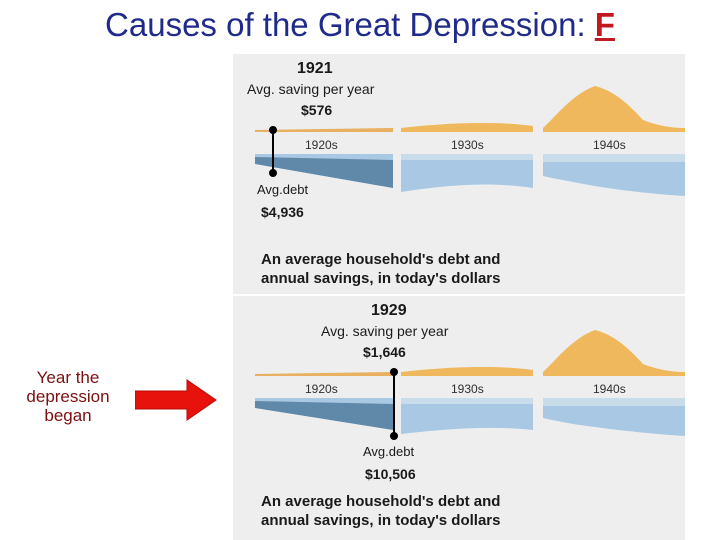 The image size is (720, 540). Describe the element at coordinates (604, 24) in the screenshot. I see `title-accent-letter: F` at that location.